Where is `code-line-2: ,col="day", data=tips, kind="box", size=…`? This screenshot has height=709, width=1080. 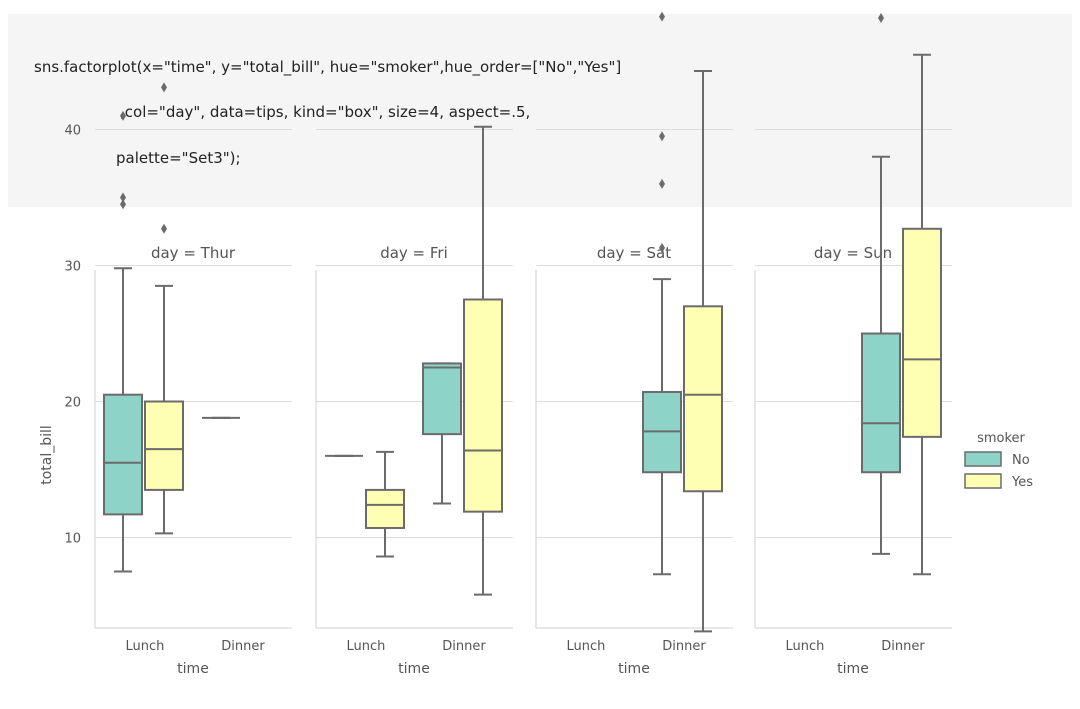
code-line-2: ,col="day", data=tips, kind="box", size=… is located at coordinates (325, 112).